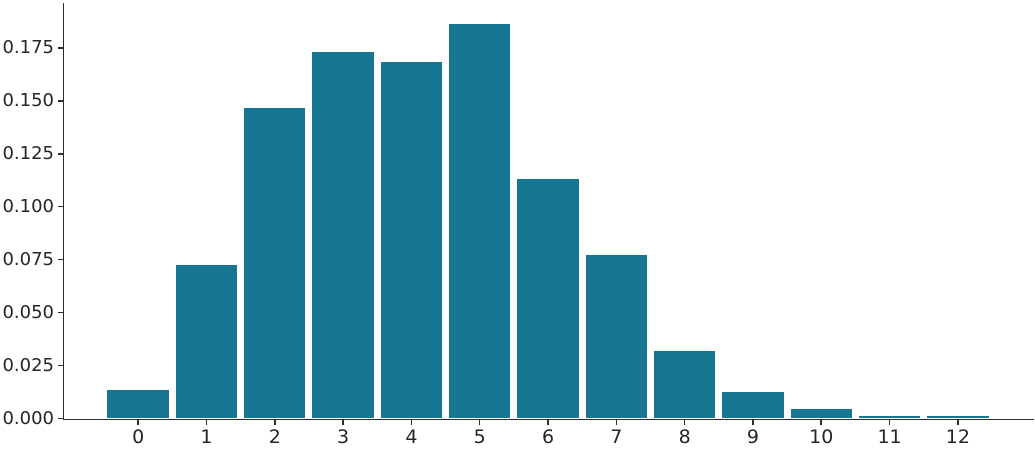 This screenshot has height=450, width=1035. What do you see at coordinates (206, 437) in the screenshot?
I see `x-tick-label: 1` at bounding box center [206, 437].